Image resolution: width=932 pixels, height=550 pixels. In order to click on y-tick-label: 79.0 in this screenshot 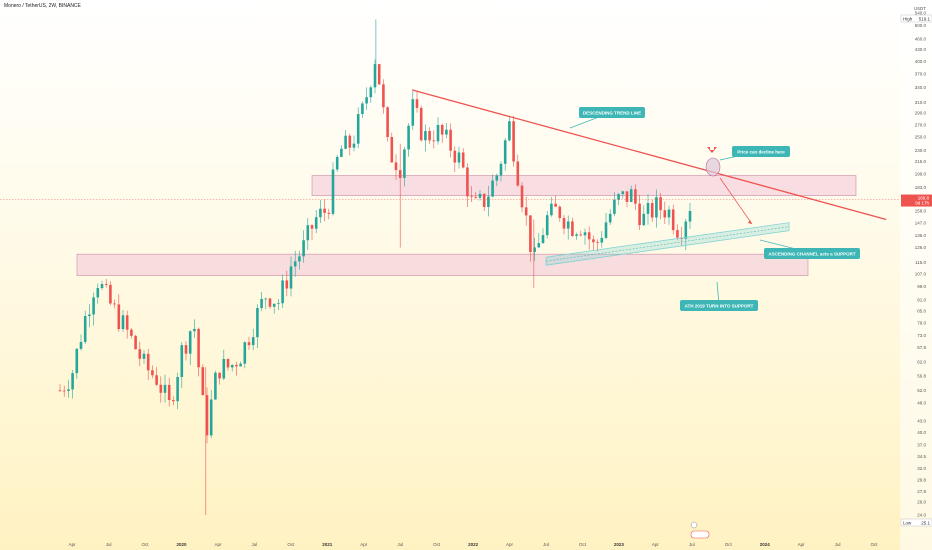, I will do `click(921, 322)`.